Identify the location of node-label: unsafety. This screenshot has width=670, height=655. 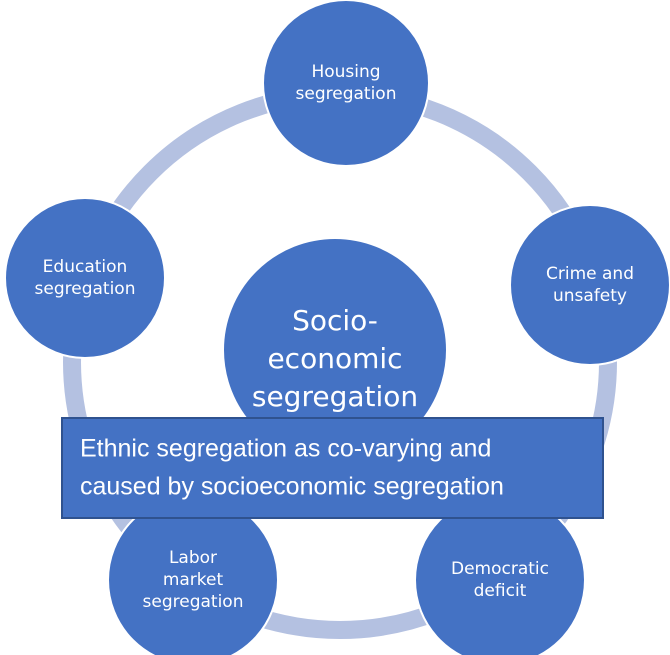
(590, 296).